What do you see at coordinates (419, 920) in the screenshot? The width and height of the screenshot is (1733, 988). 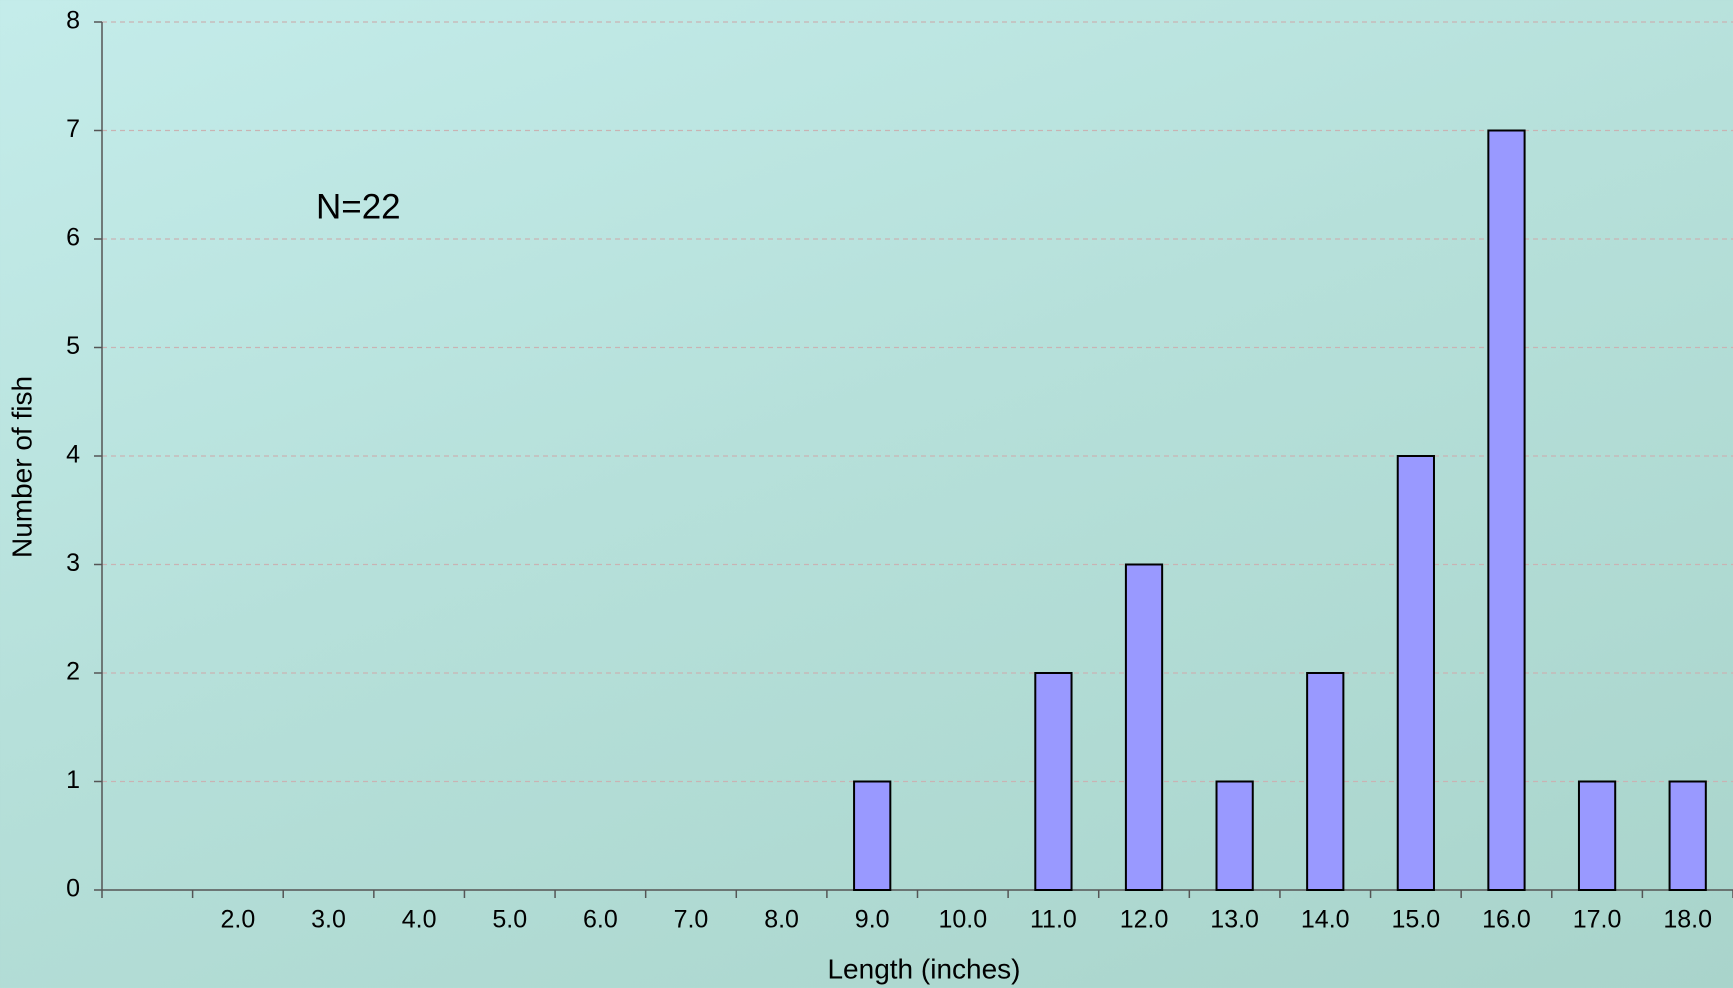 I see `x-tick-label: 4.0` at bounding box center [419, 920].